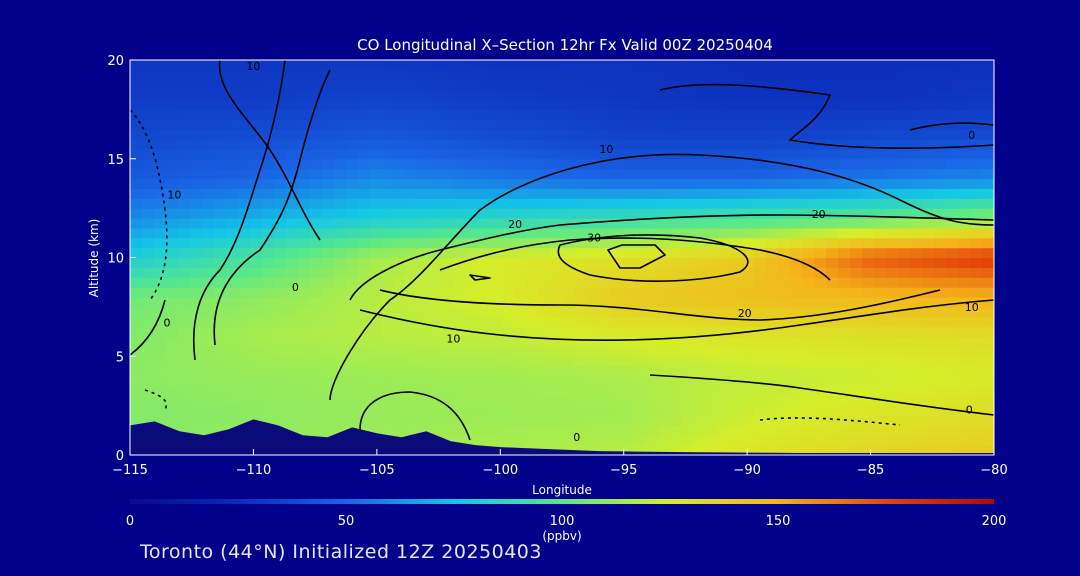 This screenshot has width=1080, height=576. What do you see at coordinates (377, 470) in the screenshot?
I see `x-tick-label: −105` at bounding box center [377, 470].